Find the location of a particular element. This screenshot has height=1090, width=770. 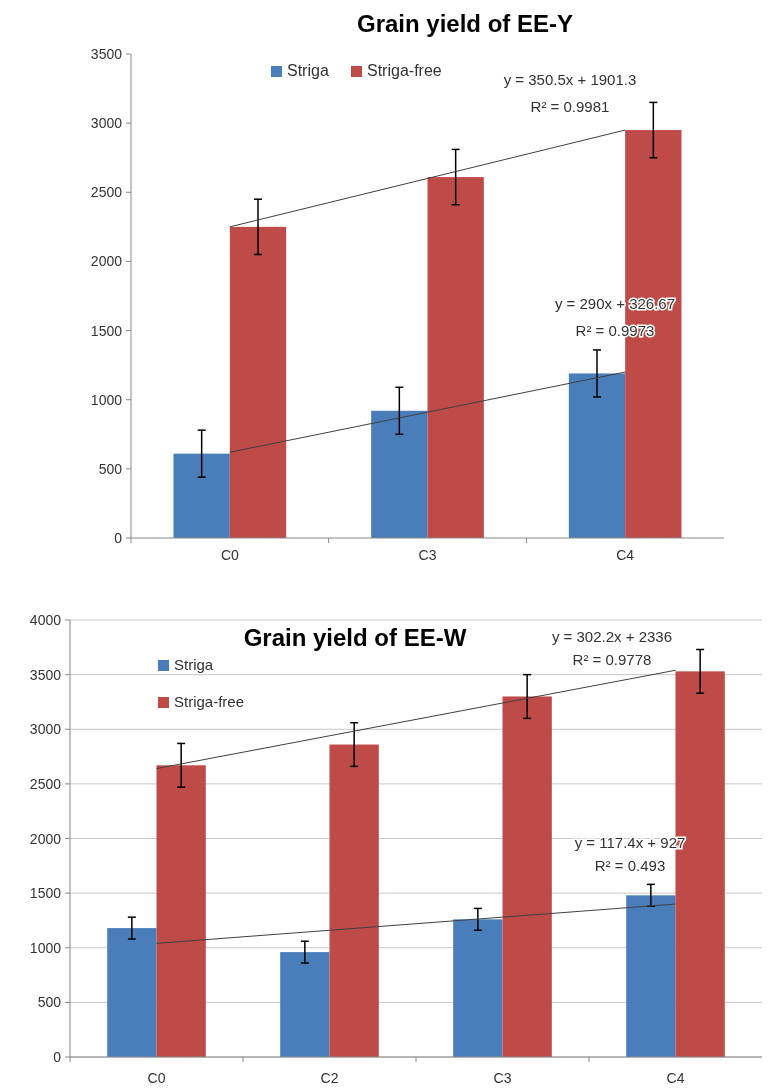

annotation: R² = 0.9981 is located at coordinates (570, 106).